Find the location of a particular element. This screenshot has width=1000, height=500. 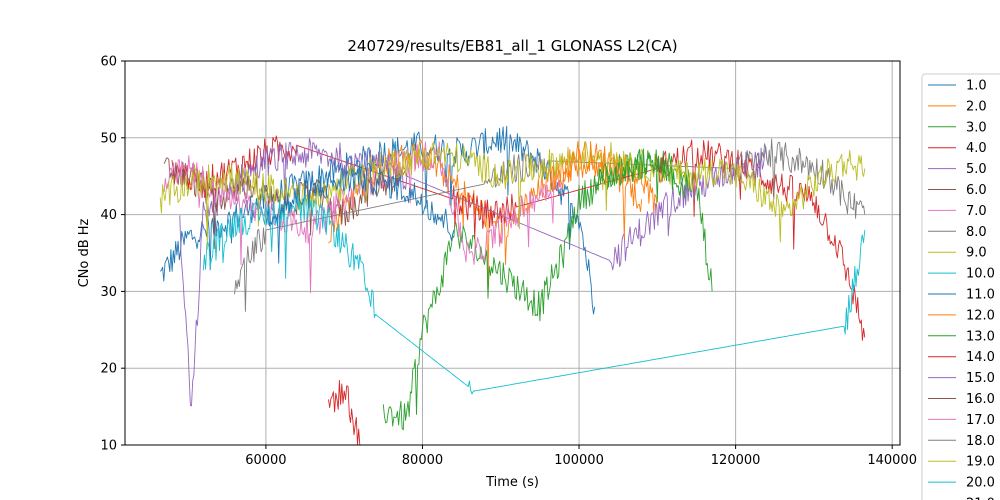

legend-label: 1.0 is located at coordinates (976, 86).